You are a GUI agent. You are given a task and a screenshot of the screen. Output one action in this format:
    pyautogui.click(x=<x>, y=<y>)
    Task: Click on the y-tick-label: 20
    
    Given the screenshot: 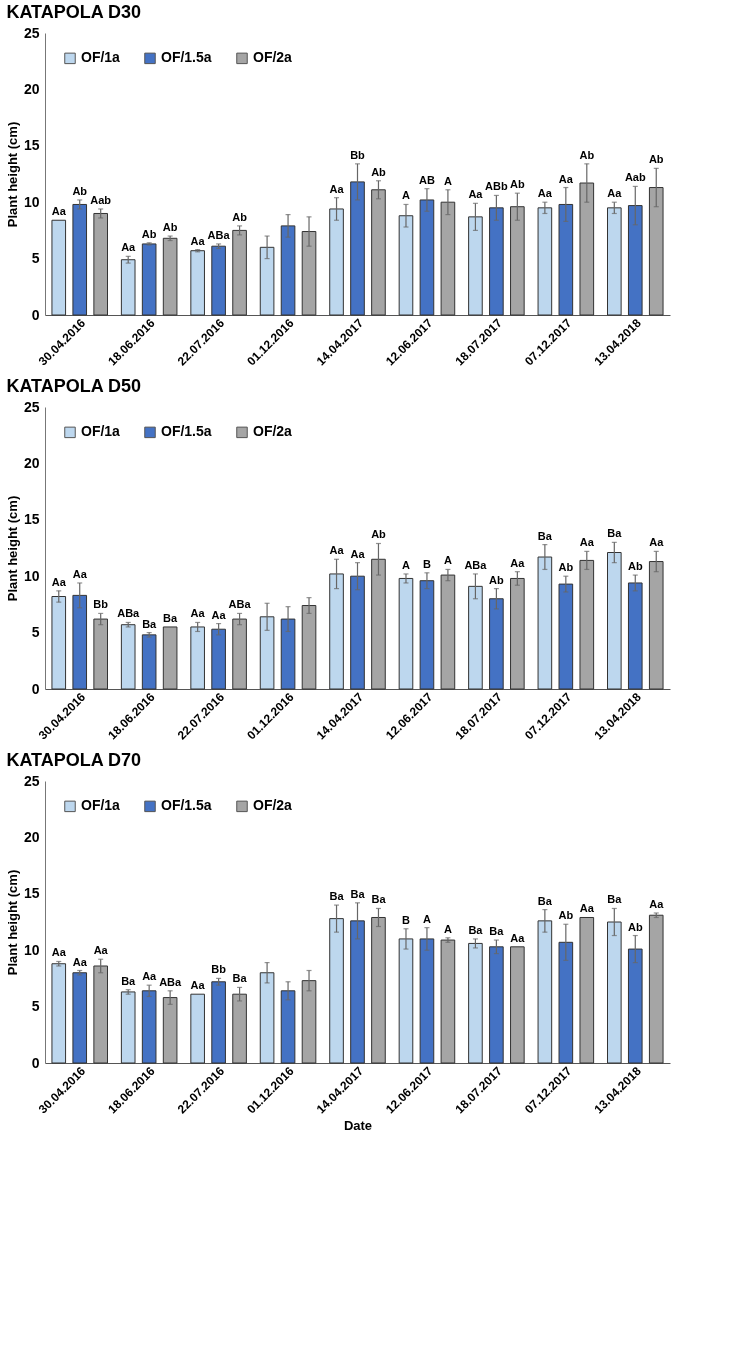 What is the action you would take?
    pyautogui.click(x=31, y=836)
    